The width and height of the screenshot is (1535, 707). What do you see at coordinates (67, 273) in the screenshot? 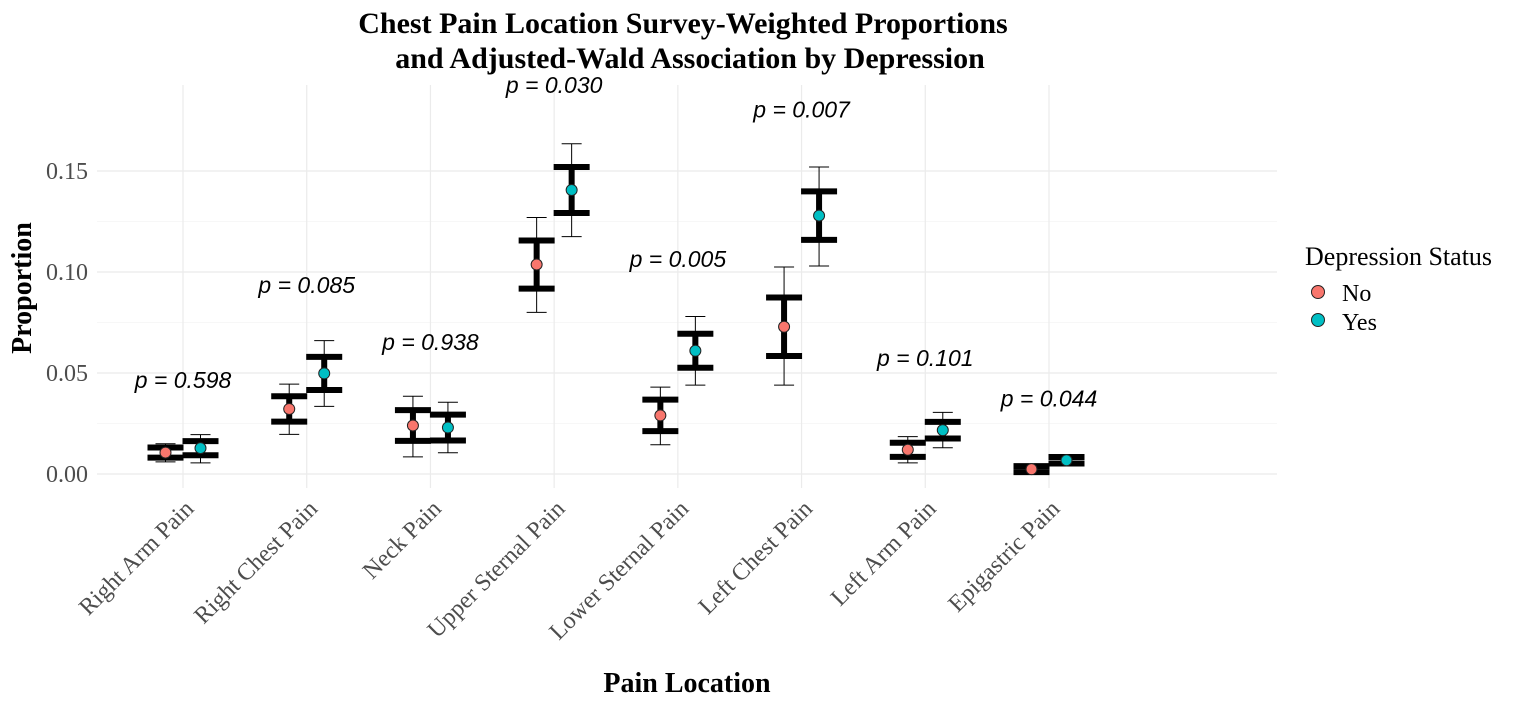
I see `y-tick-label: 0.10` at bounding box center [67, 273].